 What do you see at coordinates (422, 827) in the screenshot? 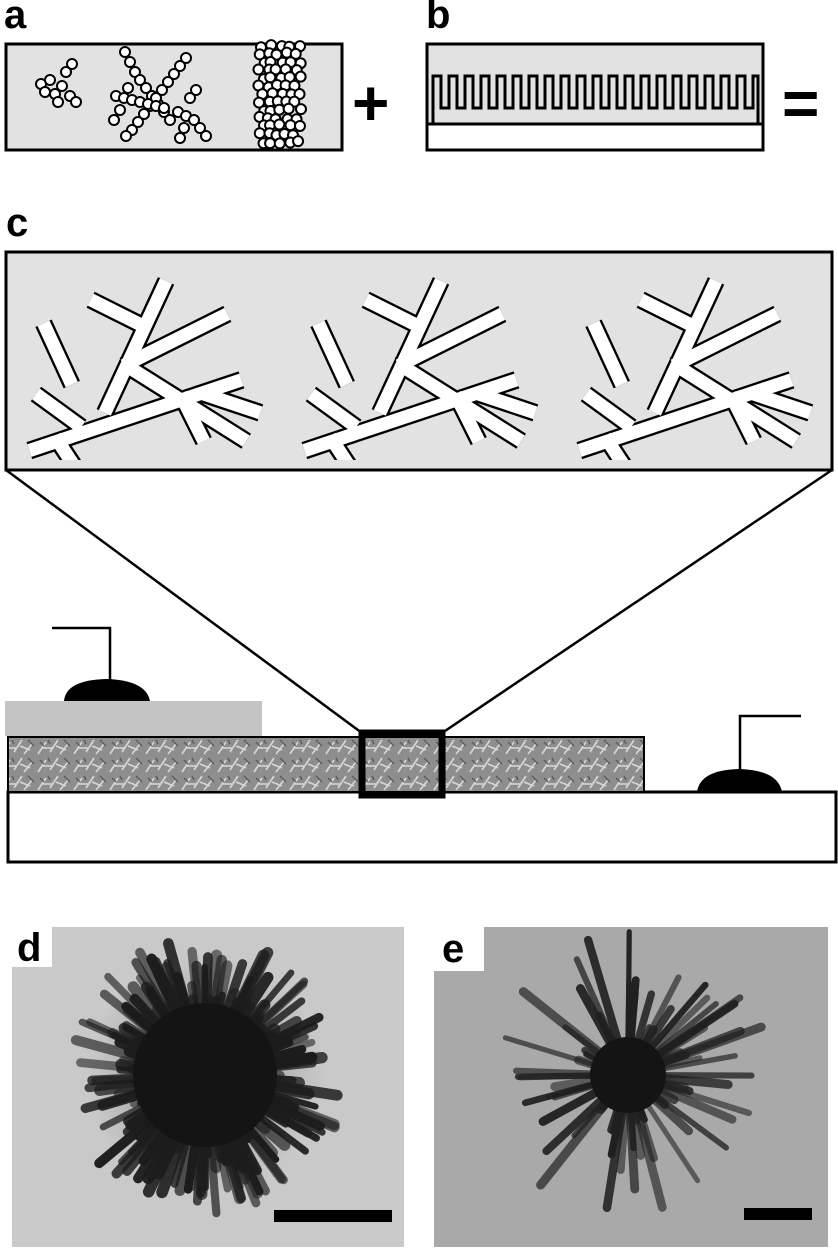
I see `substrate` at bounding box center [422, 827].